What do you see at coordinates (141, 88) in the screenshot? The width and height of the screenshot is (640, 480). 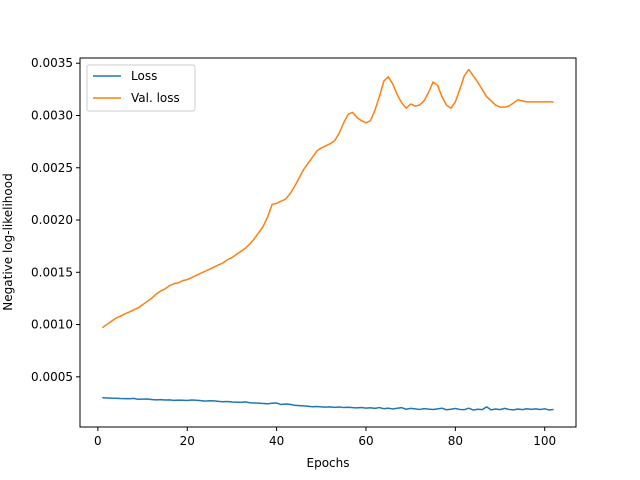 I see `legend: Loss Val. loss` at bounding box center [141, 88].